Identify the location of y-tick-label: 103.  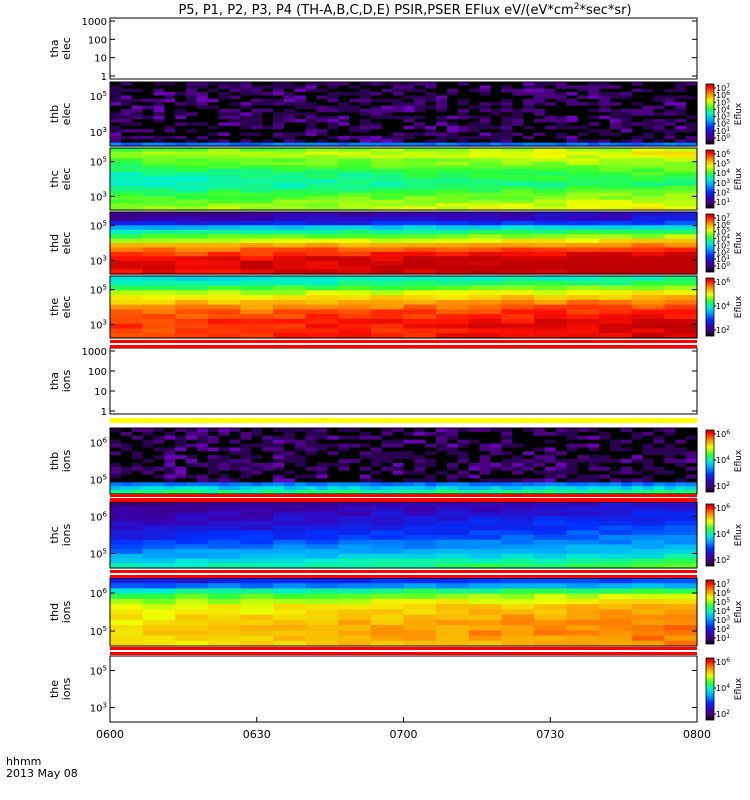
(98, 260).